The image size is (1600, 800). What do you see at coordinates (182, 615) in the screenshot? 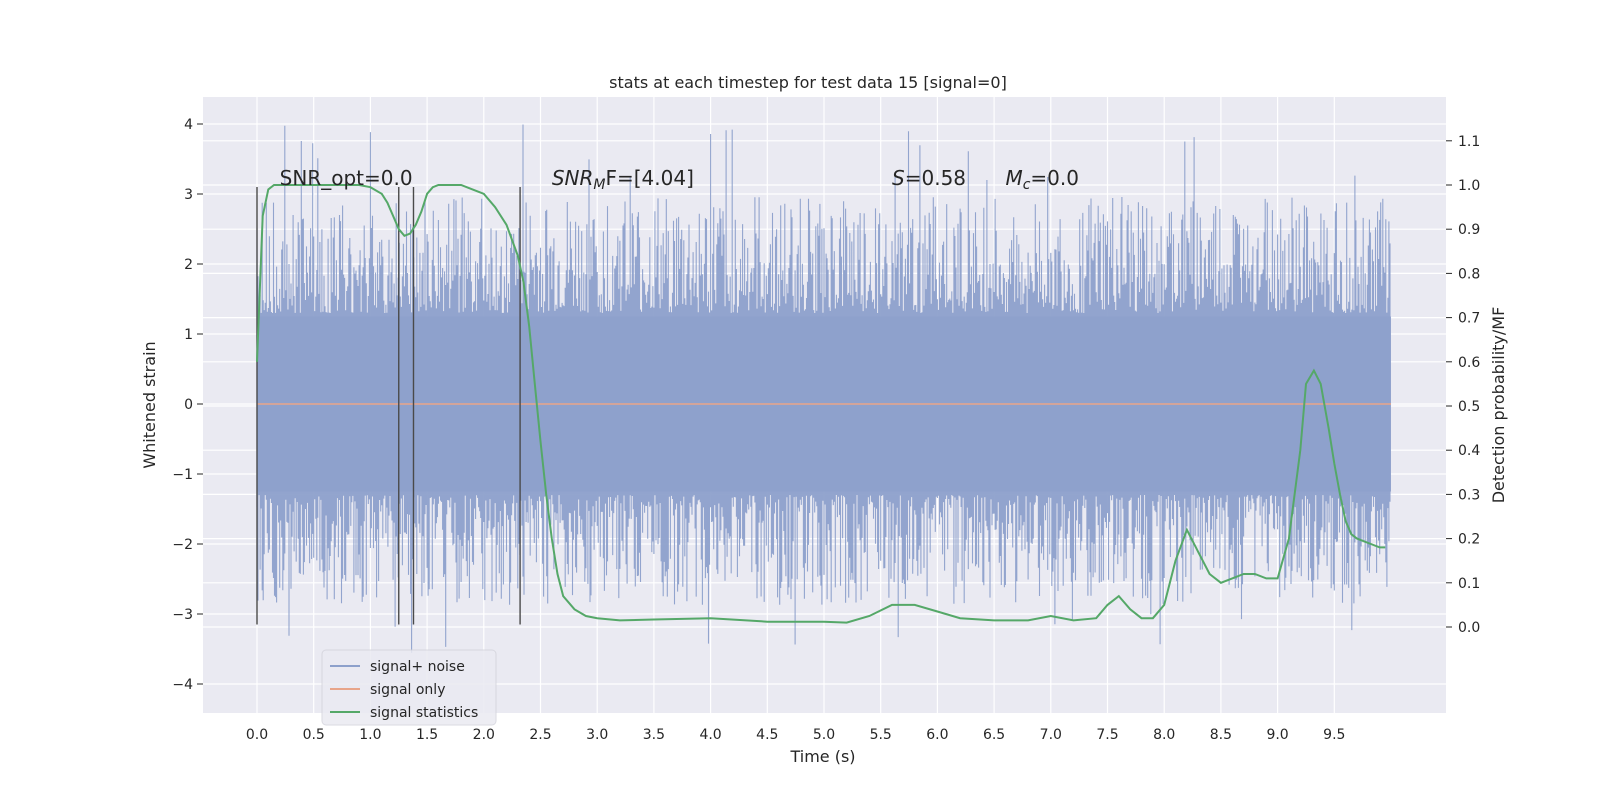
I see `y-tick-label: −3` at bounding box center [182, 615].